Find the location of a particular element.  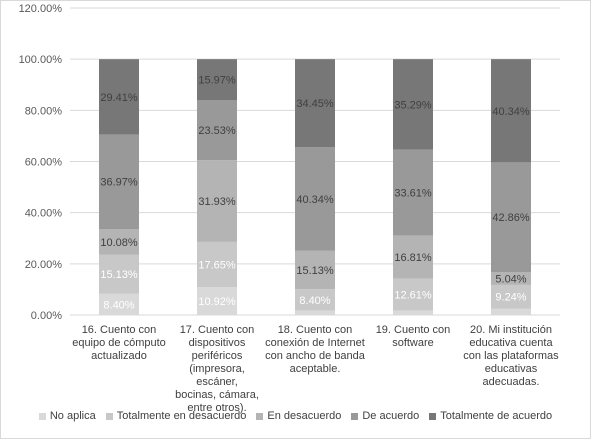

data-label: 34.45% is located at coordinates (315, 104).